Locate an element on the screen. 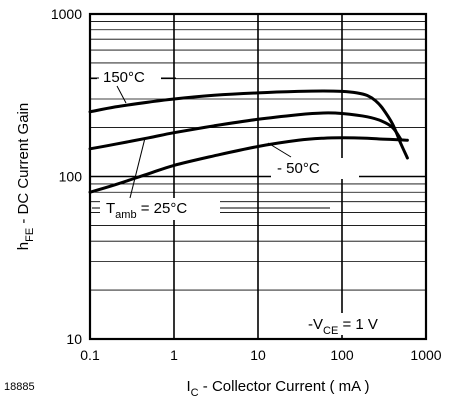 This screenshot has height=404, width=454. y-tick-label: 1000 is located at coordinates (66, 14).